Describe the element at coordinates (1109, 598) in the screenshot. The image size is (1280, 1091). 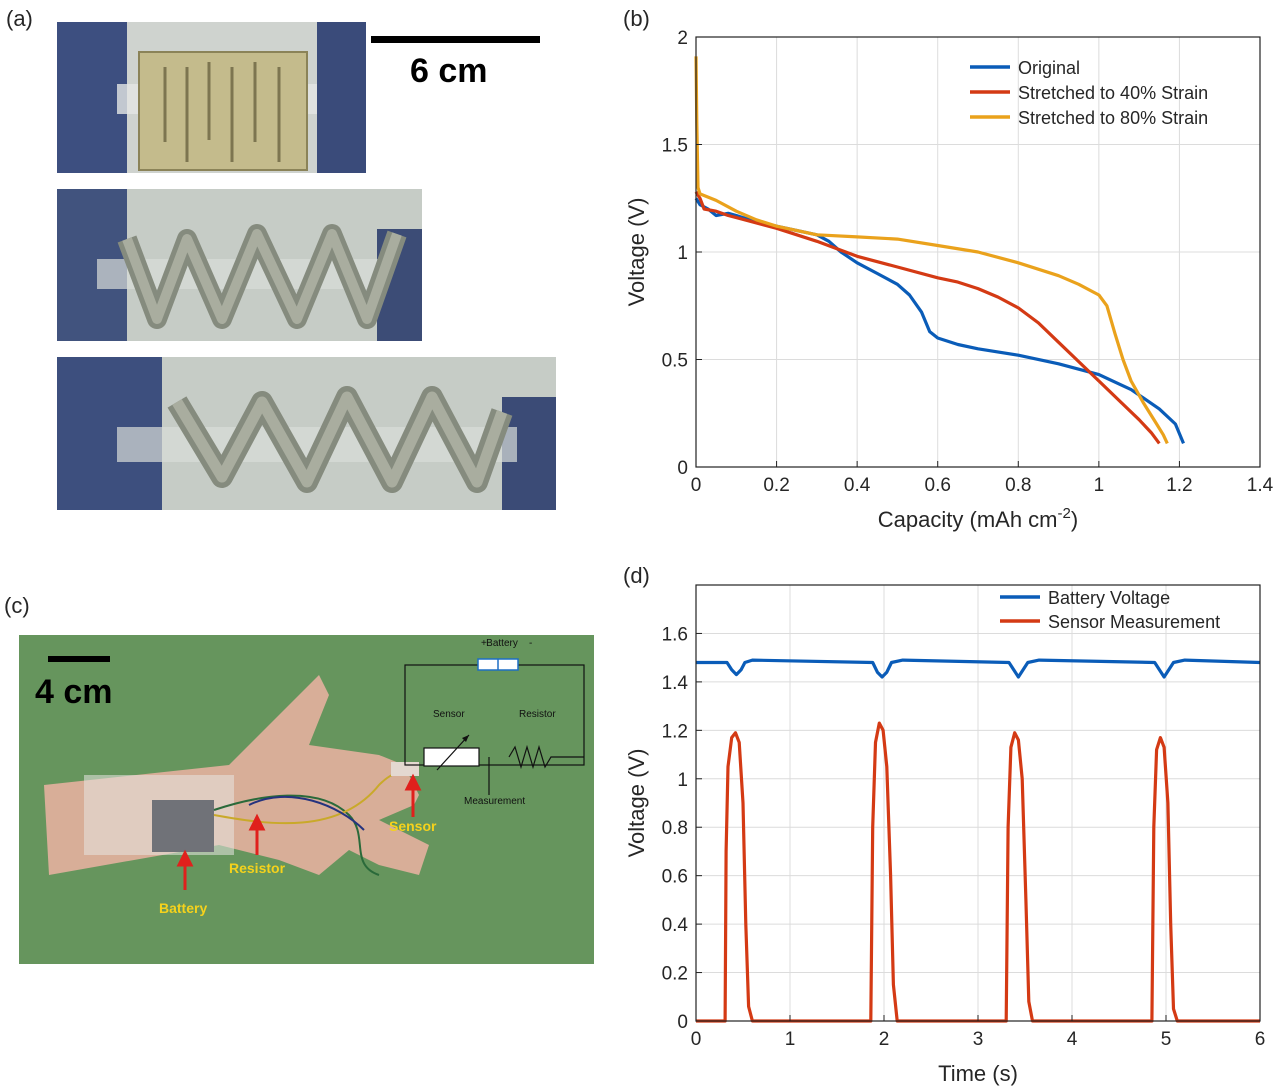
I see `legend-label-d-0: Battery Voltage` at that location.